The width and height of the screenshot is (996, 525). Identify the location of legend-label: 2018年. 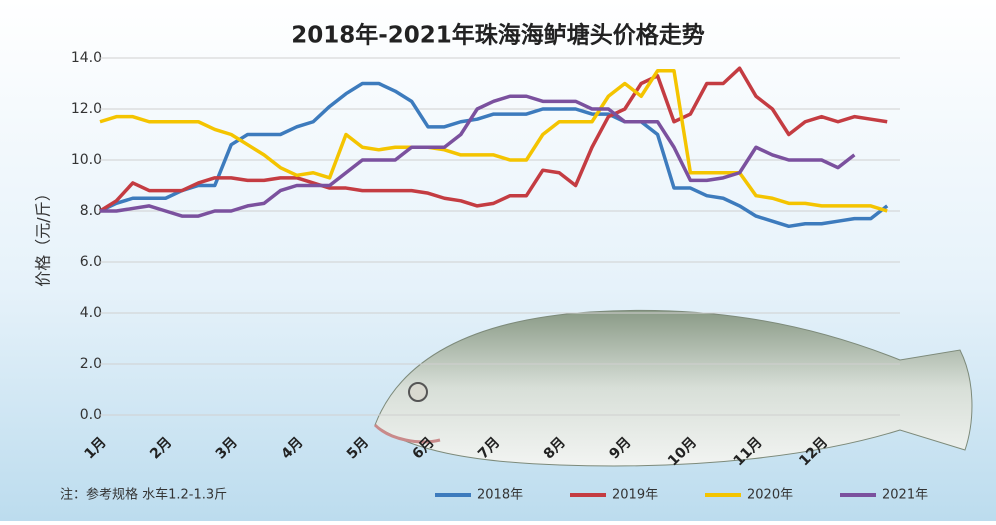
(500, 495).